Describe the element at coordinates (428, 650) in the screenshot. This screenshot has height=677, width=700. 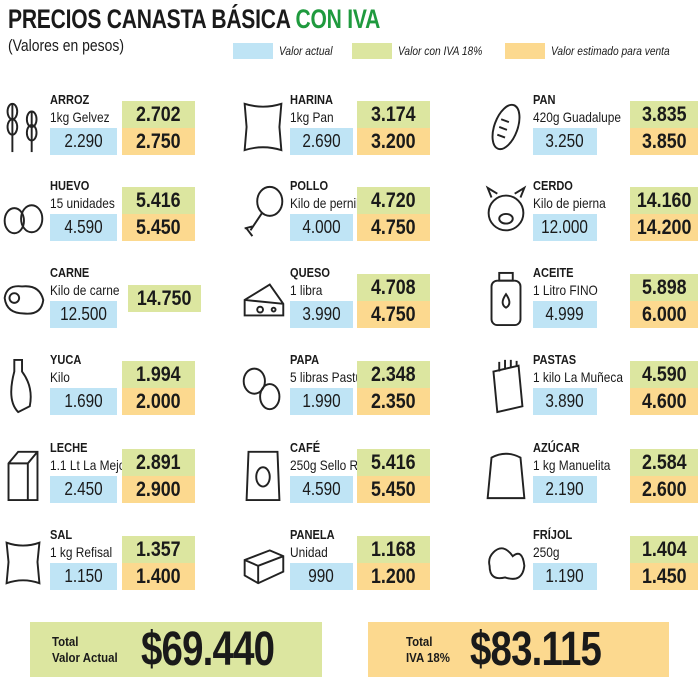
I see `total-iva-label: Total IVA 18%` at that location.